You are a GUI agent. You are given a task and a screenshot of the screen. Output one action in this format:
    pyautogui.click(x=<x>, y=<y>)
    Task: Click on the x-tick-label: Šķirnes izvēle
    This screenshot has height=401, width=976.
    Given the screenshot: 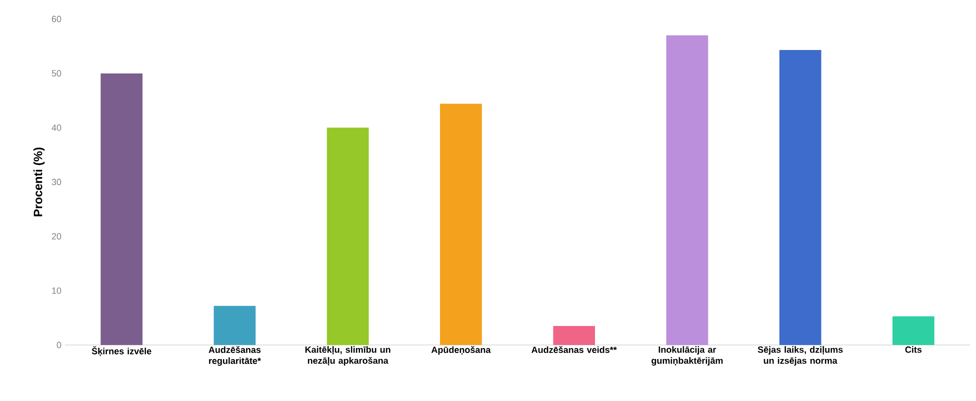 What is the action you would take?
    pyautogui.click(x=122, y=351)
    